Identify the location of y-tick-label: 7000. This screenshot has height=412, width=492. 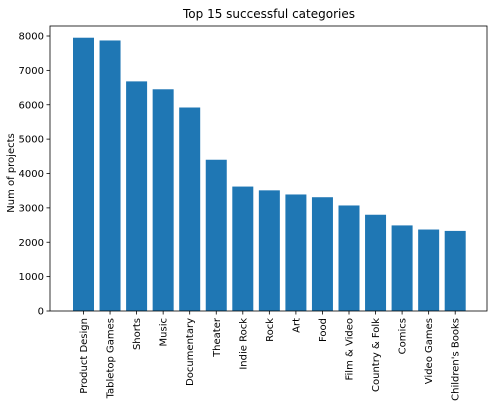
(31, 71).